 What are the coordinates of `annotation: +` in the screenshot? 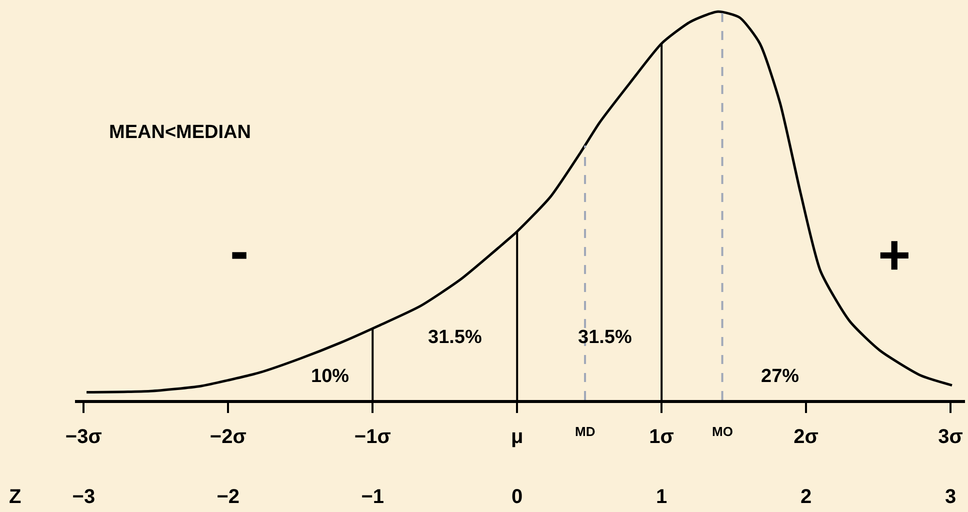 It's located at (894, 254).